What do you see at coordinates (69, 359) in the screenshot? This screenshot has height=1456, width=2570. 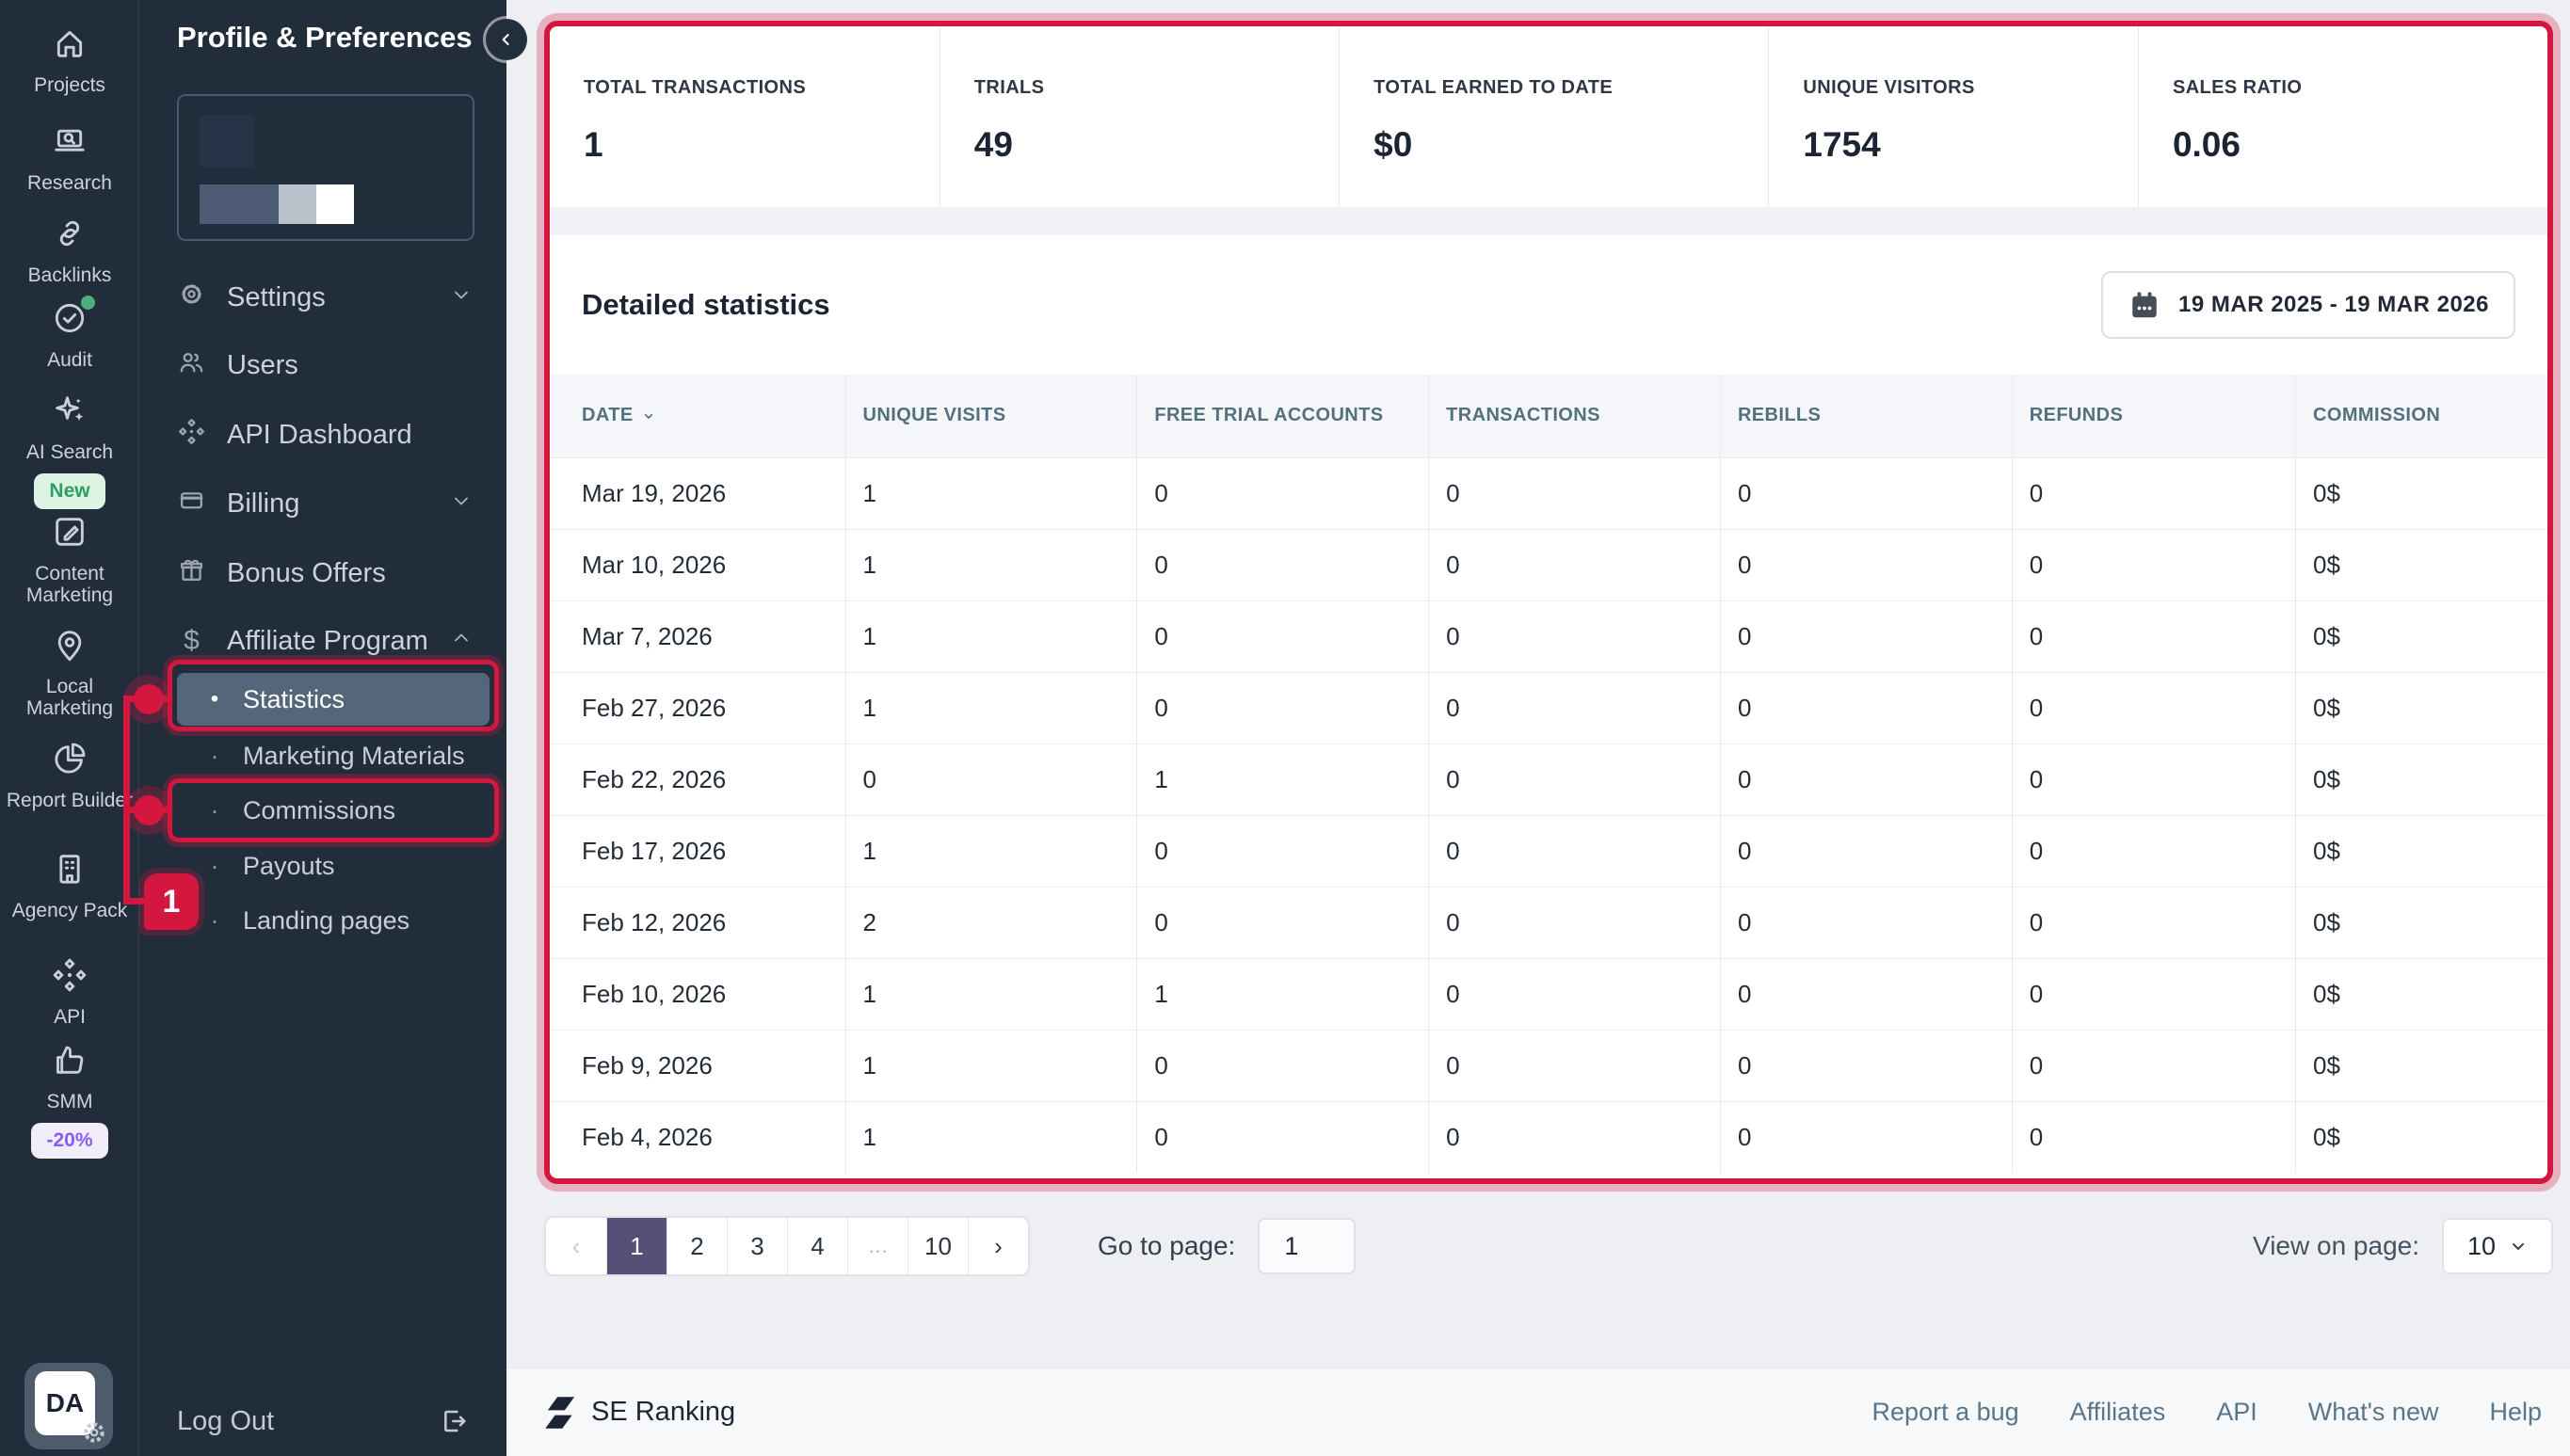 I see `rail-label: Audit` at bounding box center [69, 359].